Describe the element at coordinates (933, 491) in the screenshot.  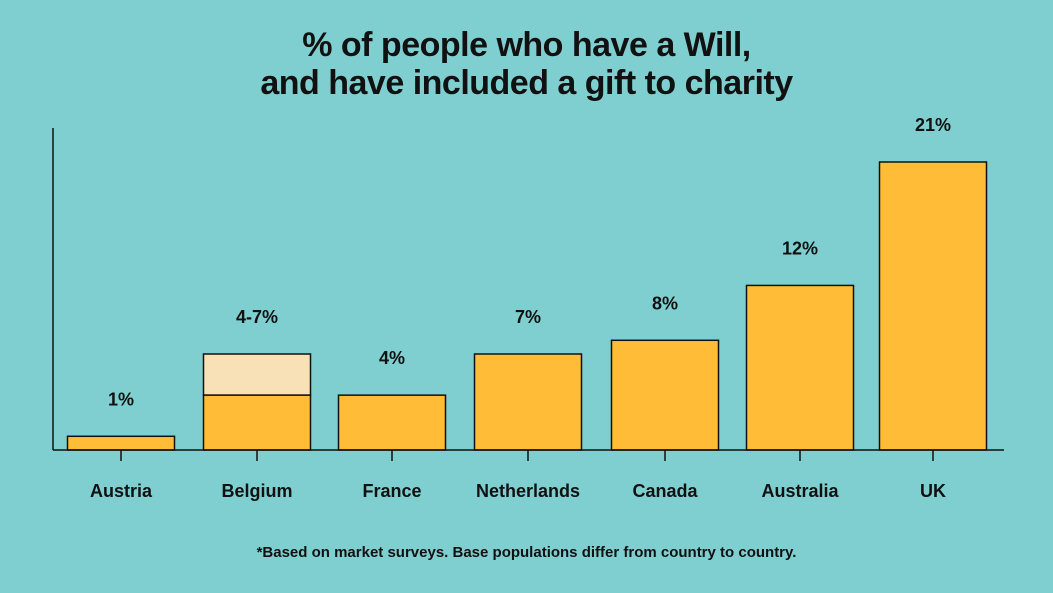
I see `x-tick-label-uk: UK` at that location.